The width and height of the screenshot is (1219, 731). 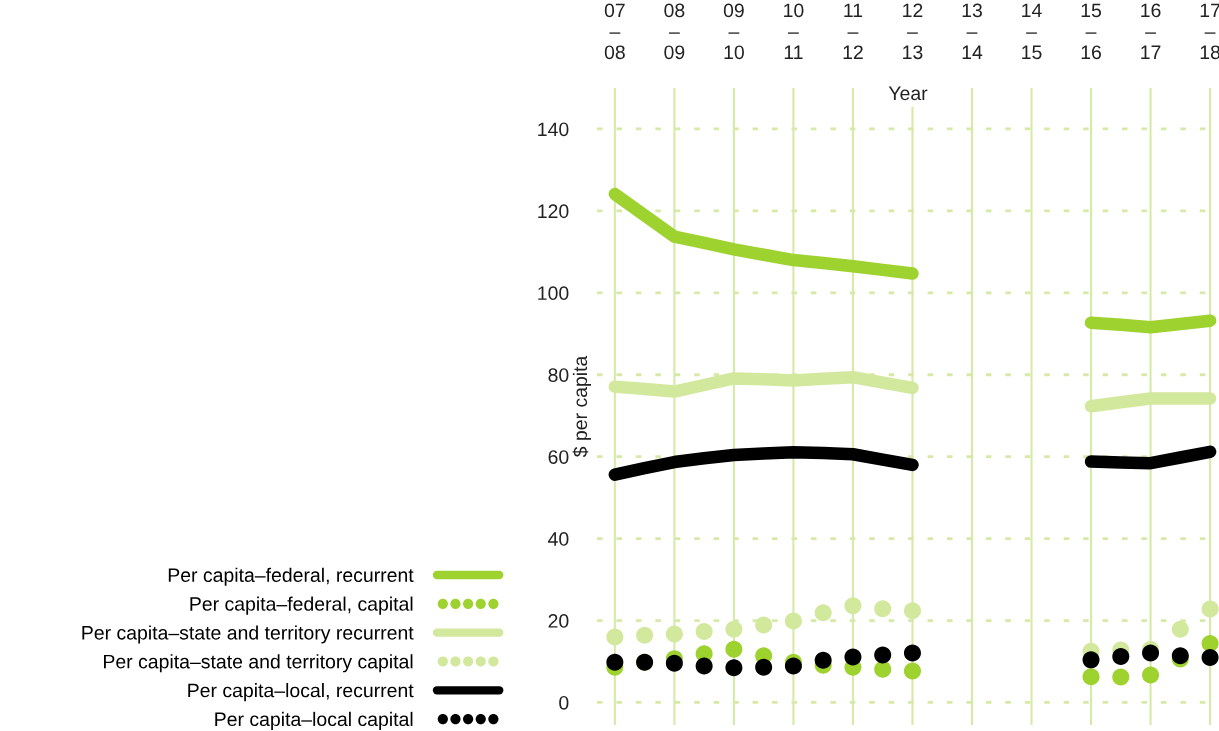 What do you see at coordinates (908, 93) in the screenshot?
I see `x-axis-title: Year` at bounding box center [908, 93].